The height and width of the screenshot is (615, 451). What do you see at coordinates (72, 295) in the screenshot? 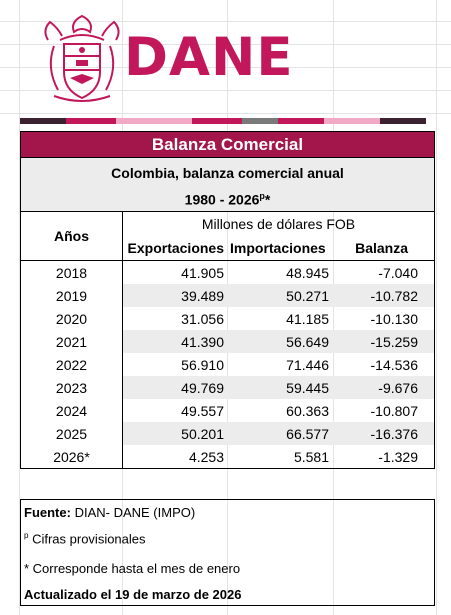
I see `year-cell: 2019` at bounding box center [72, 295].